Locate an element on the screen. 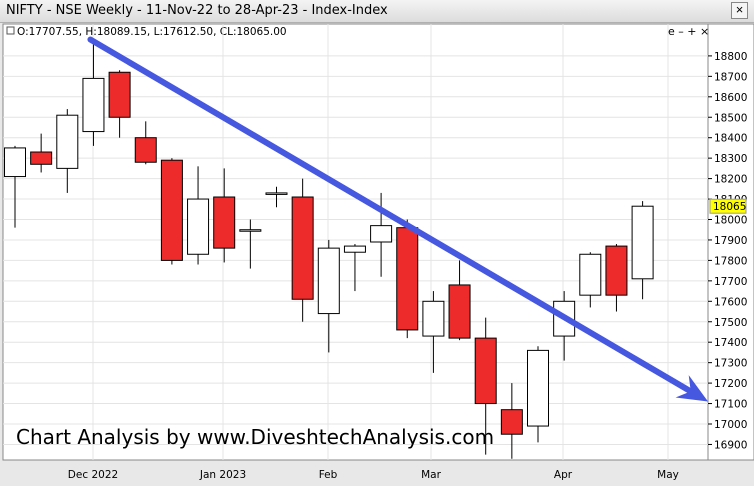 The image size is (754, 486). y-tick-label: 18300 is located at coordinates (730, 159).